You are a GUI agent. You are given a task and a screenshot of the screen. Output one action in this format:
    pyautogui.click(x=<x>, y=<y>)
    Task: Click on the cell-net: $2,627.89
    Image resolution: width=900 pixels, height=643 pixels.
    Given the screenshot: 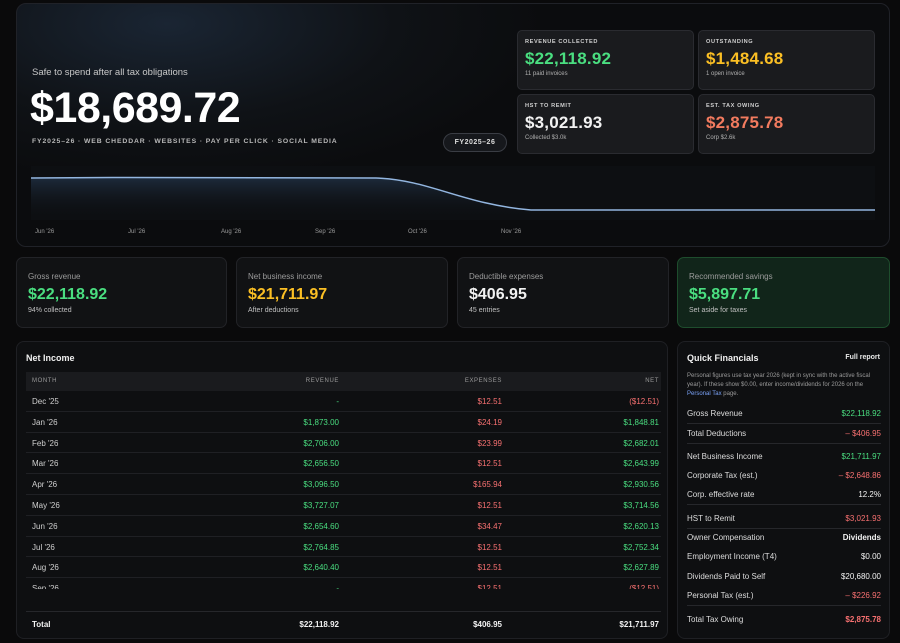 What is the action you would take?
    pyautogui.click(x=641, y=568)
    